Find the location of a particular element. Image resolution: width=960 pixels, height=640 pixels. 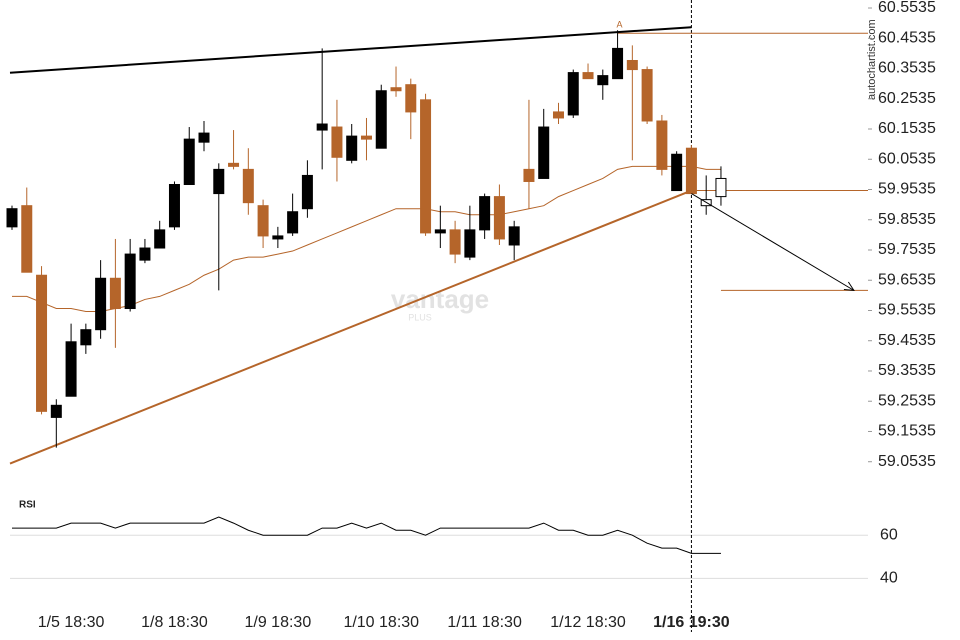

x-tick-label: 1/11 18:30 is located at coordinates (484, 622).